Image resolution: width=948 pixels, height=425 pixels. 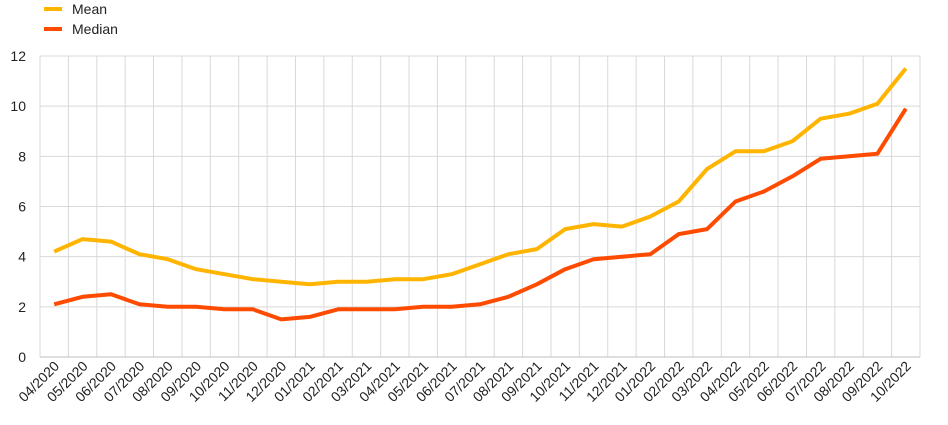 I want to click on y-tick-label: 6, so click(x=22, y=207).